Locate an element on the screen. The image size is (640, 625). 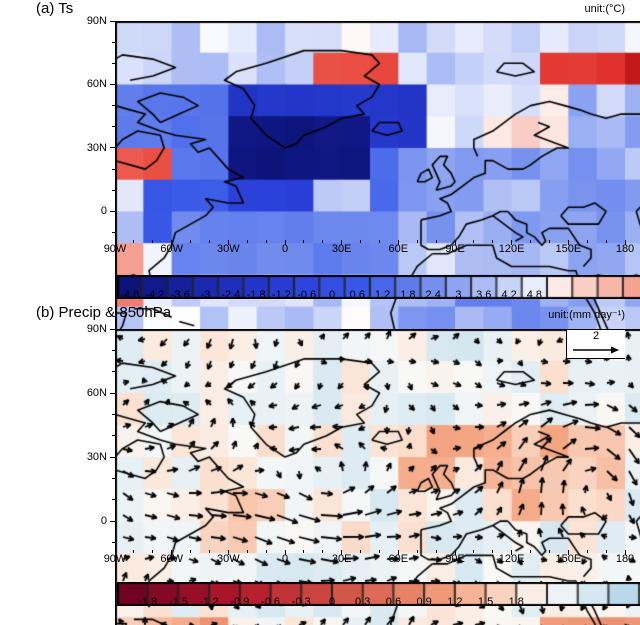
colorbar-tick-label: -0.9 is located at coordinates (240, 602).